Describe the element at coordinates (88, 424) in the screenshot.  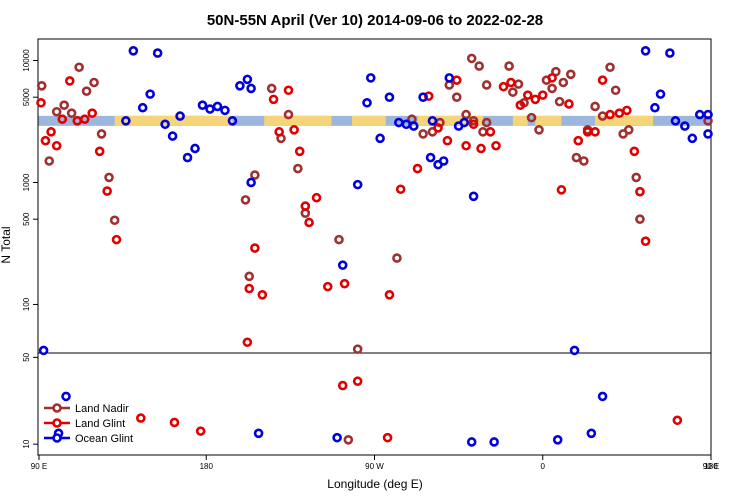
I see `legend: Land Nadir Land Glint Ocean Glint` at that location.